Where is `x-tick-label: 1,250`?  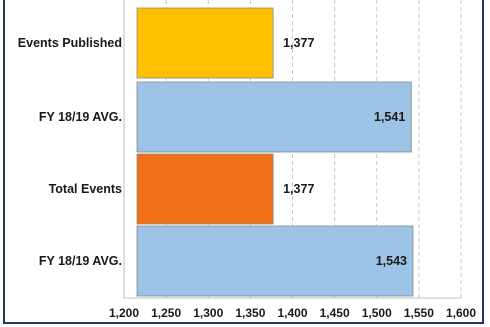 x-tick-label: 1,250 is located at coordinates (166, 313).